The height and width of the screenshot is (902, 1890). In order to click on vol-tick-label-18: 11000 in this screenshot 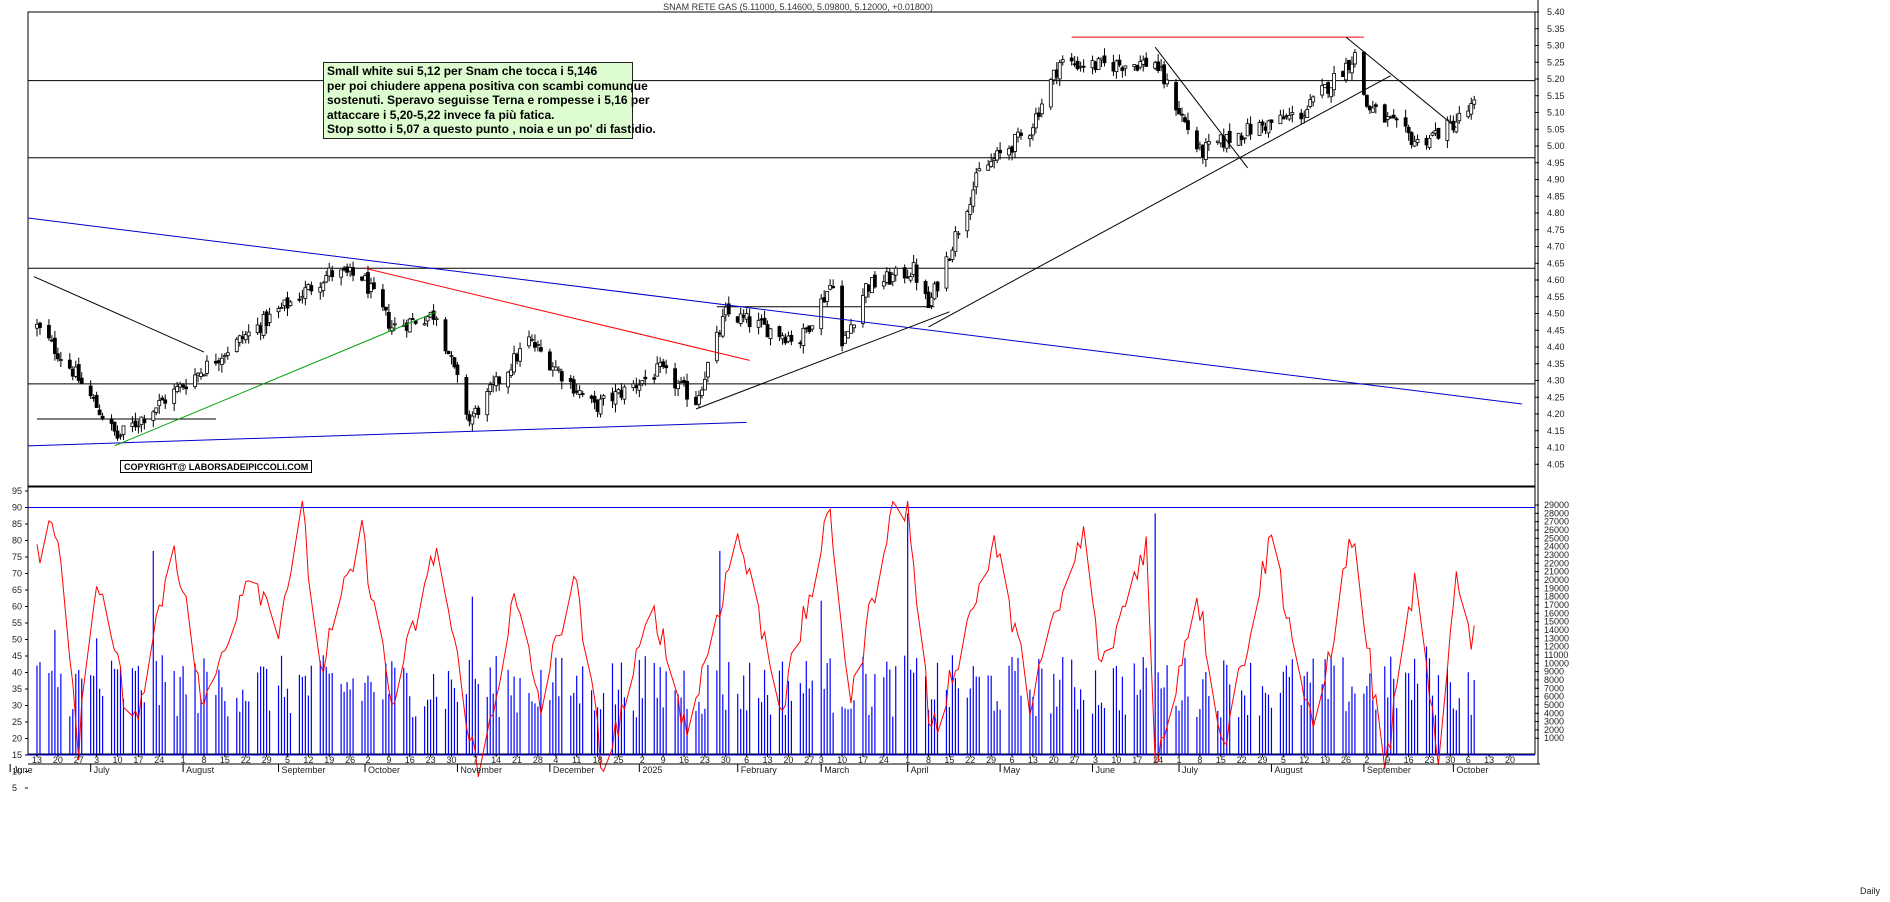, I will do `click(1556, 655)`.